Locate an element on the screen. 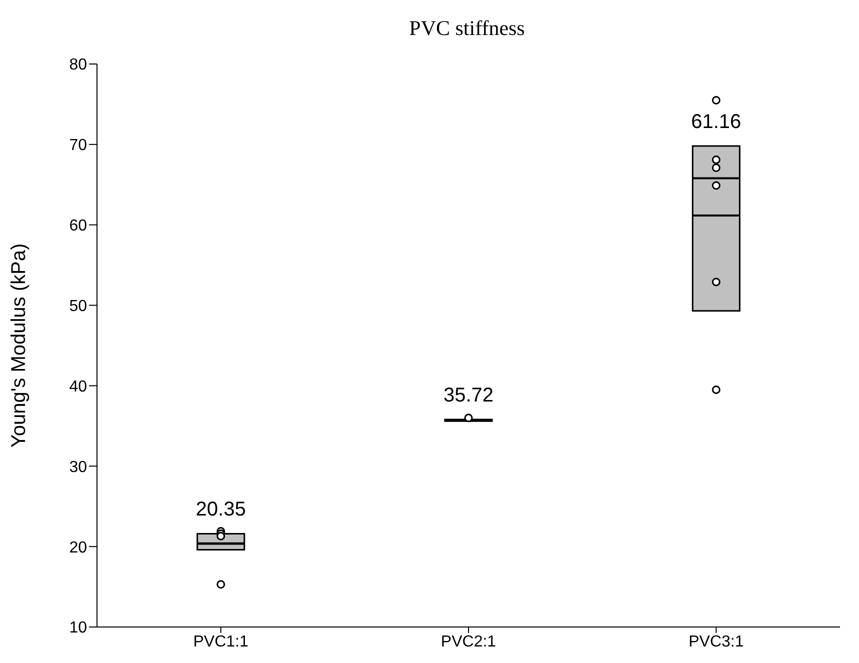 The height and width of the screenshot is (663, 859). x-tick-label: PVC3:1 is located at coordinates (716, 641).